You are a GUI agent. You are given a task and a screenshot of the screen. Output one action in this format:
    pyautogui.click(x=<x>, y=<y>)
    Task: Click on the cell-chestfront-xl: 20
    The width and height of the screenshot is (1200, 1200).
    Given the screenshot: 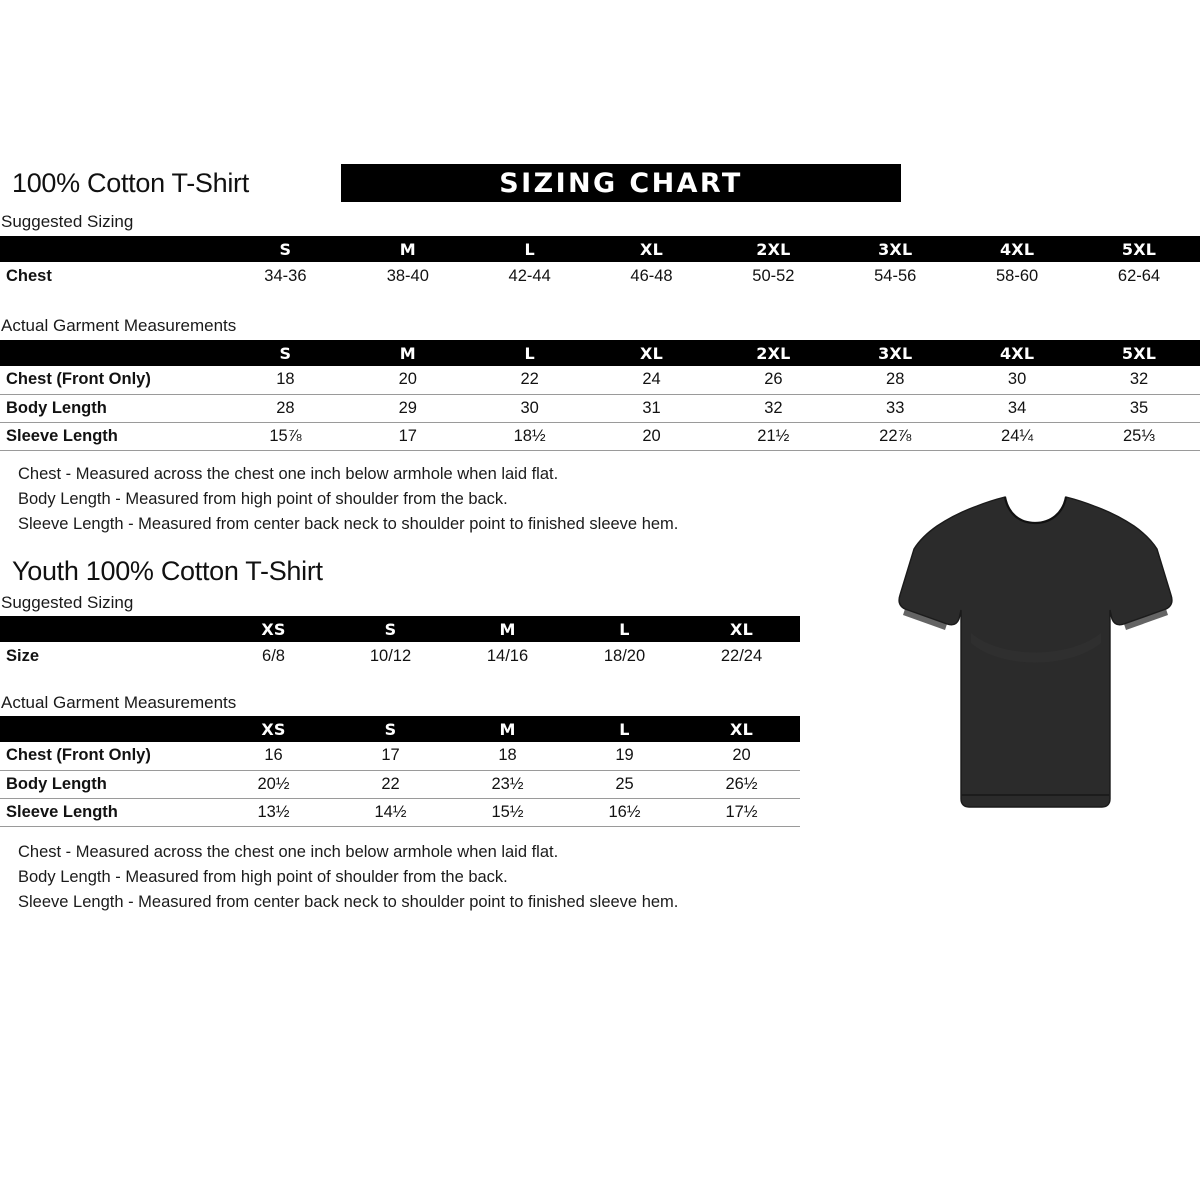 What is the action you would take?
    pyautogui.click(x=741, y=756)
    